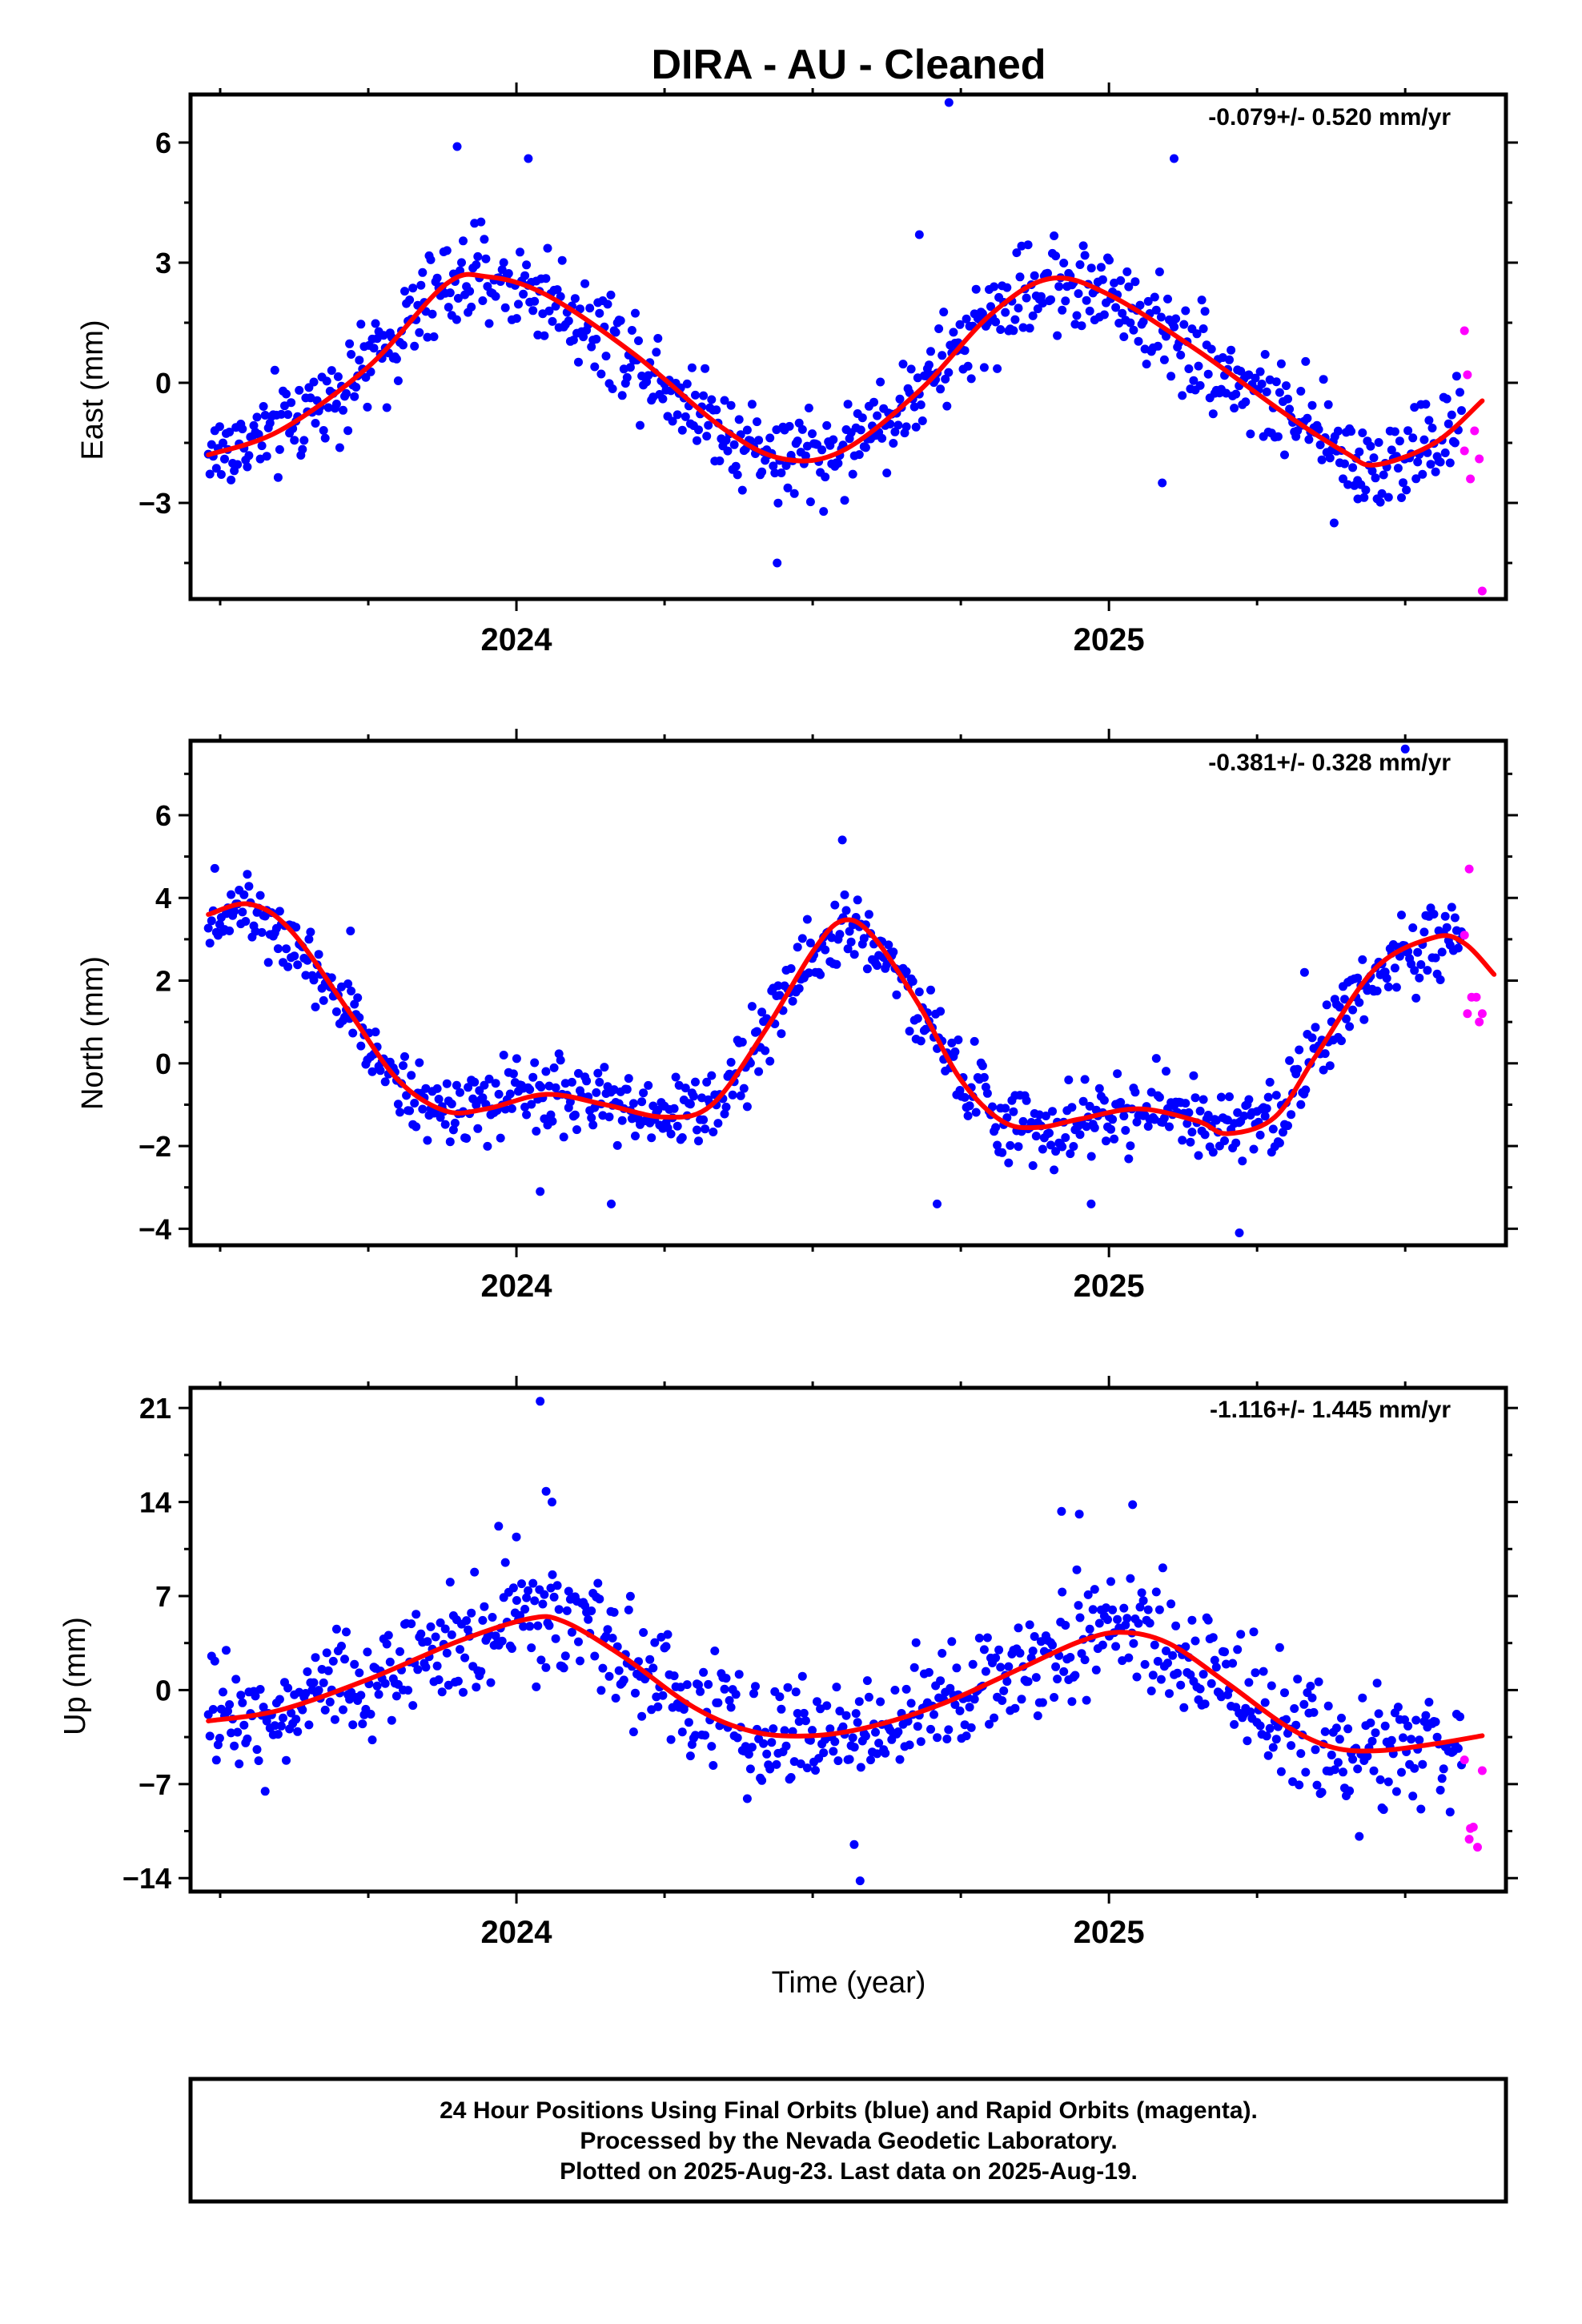 The height and width of the screenshot is (2324, 1582). I want to click on east-rapid-point, so click(1471, 479).